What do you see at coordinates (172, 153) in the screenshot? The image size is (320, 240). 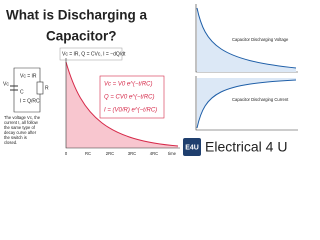 I see `x-label: time` at bounding box center [172, 153].